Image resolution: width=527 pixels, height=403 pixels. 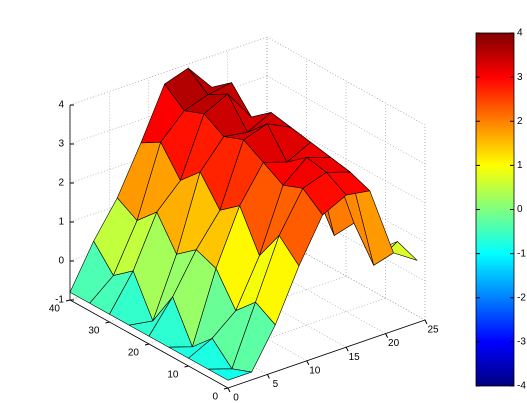 What do you see at coordinates (520, 165) in the screenshot?
I see `colorbar-tick-label: 1` at bounding box center [520, 165].